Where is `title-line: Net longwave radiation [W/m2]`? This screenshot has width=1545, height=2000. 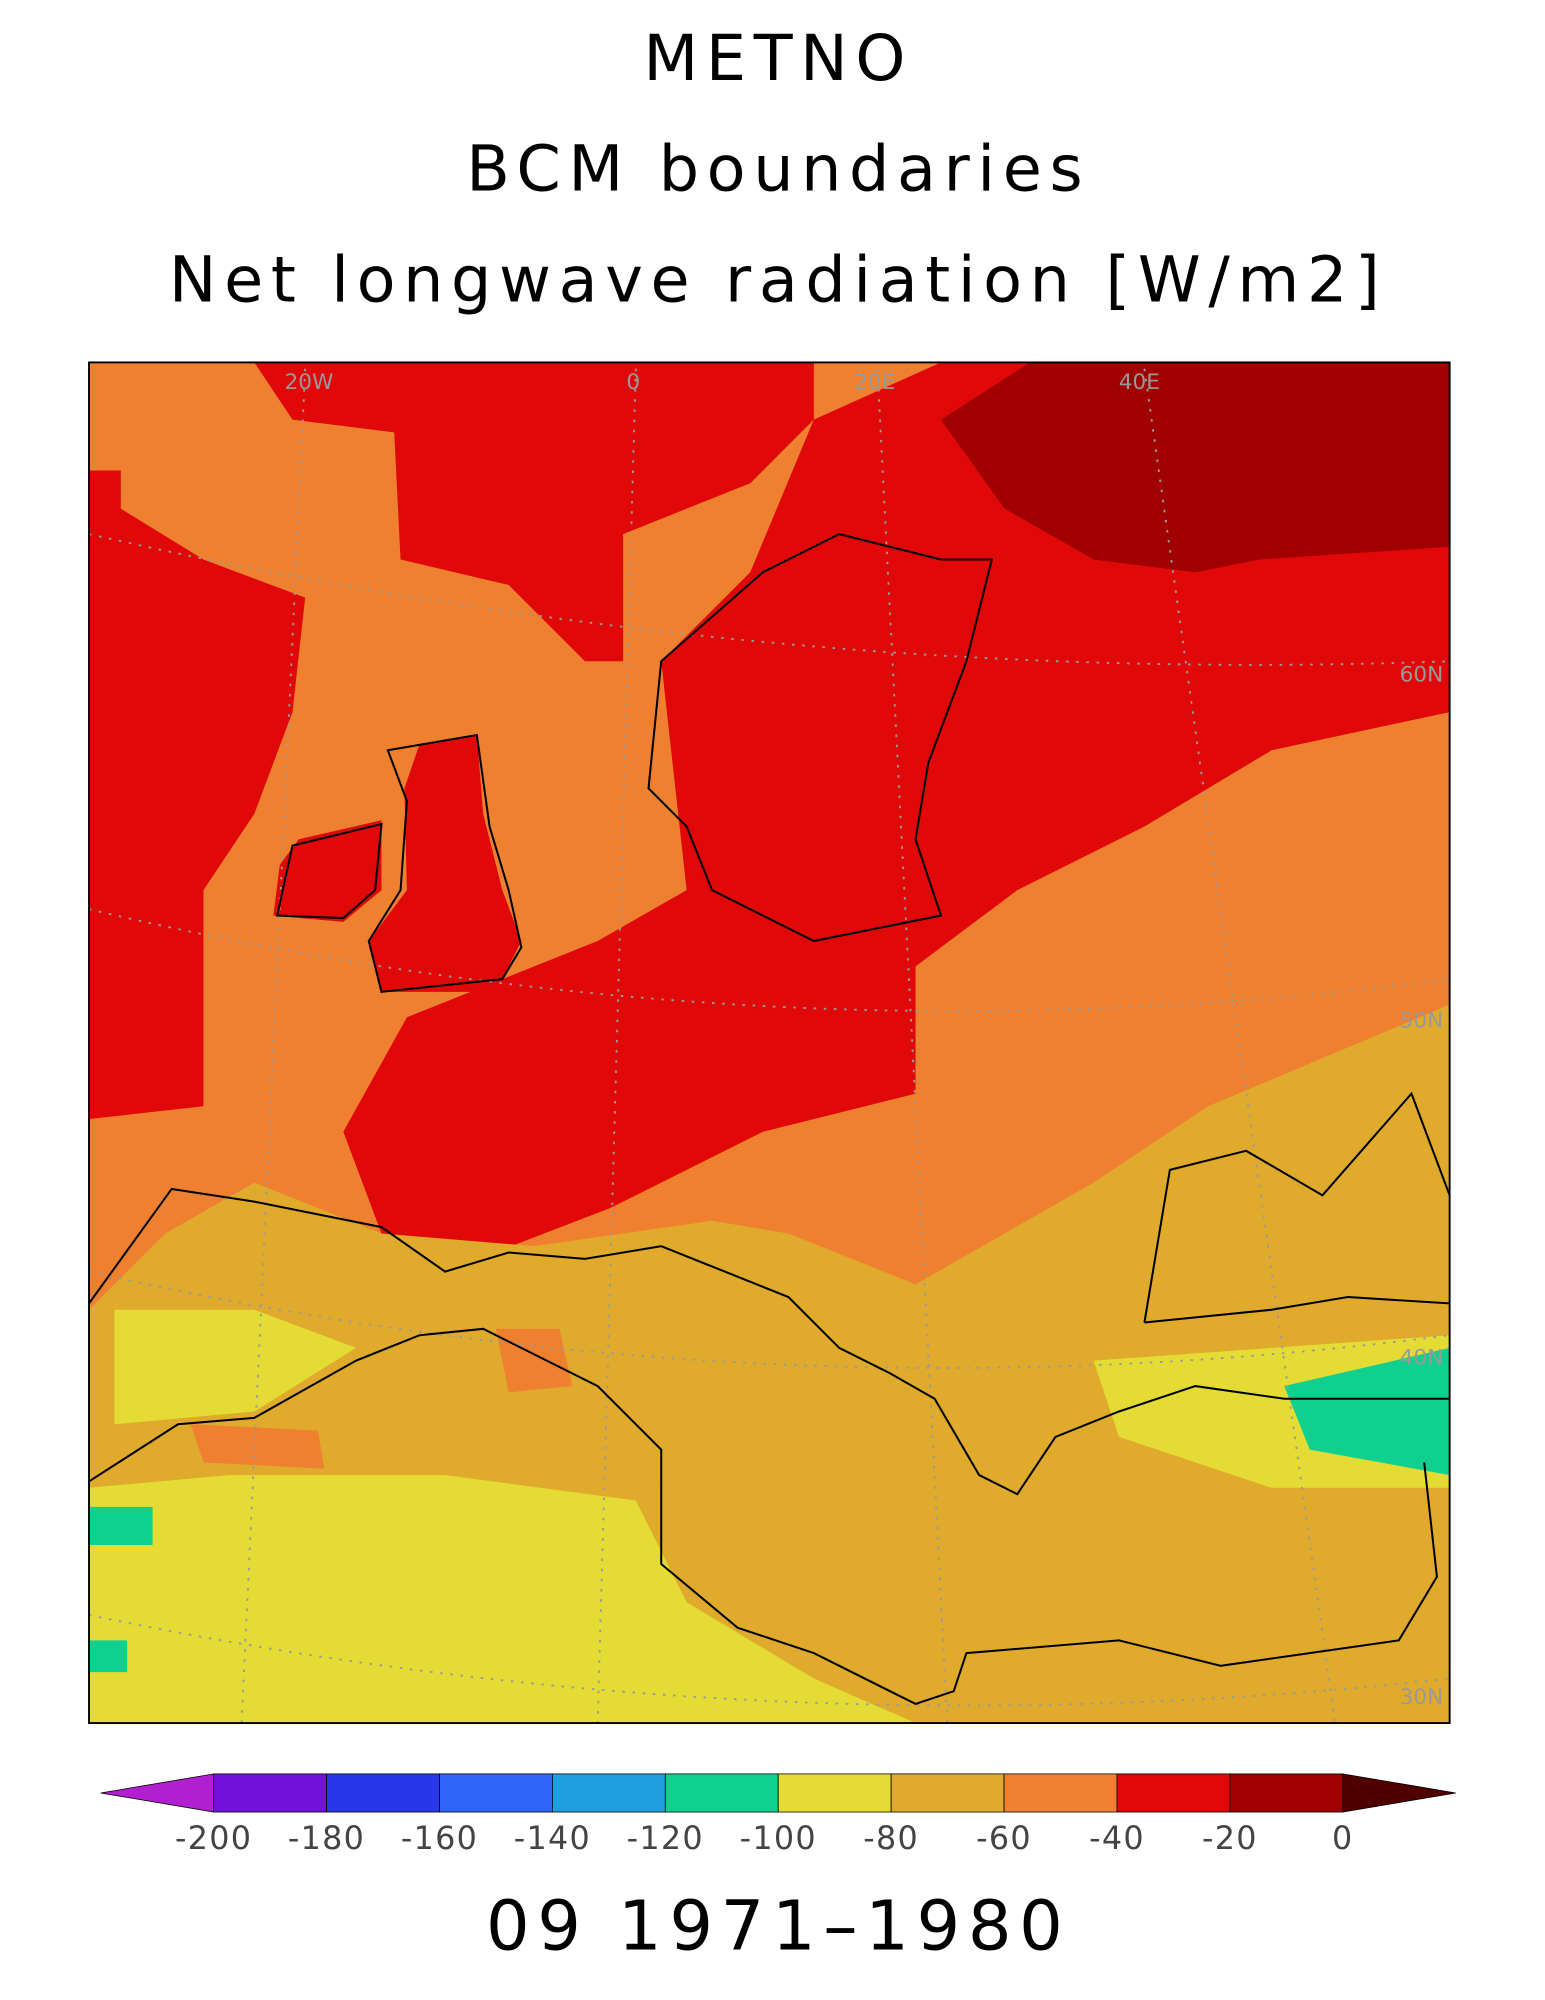 title-line: Net longwave radiation [W/m2] is located at coordinates (778, 279).